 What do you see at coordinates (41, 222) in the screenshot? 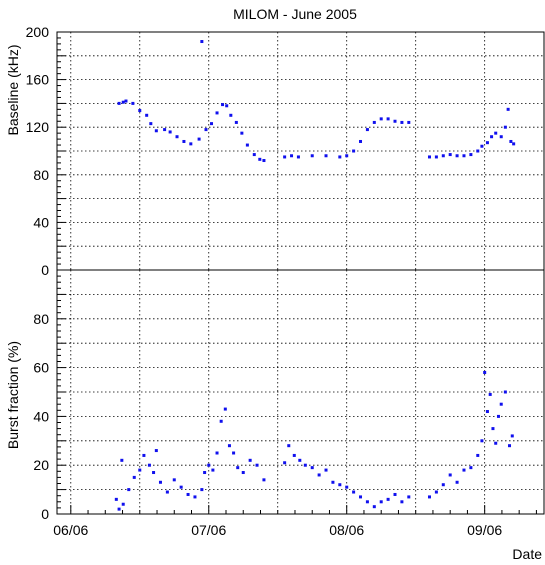
I see `y-tick-label: 40` at bounding box center [41, 222].